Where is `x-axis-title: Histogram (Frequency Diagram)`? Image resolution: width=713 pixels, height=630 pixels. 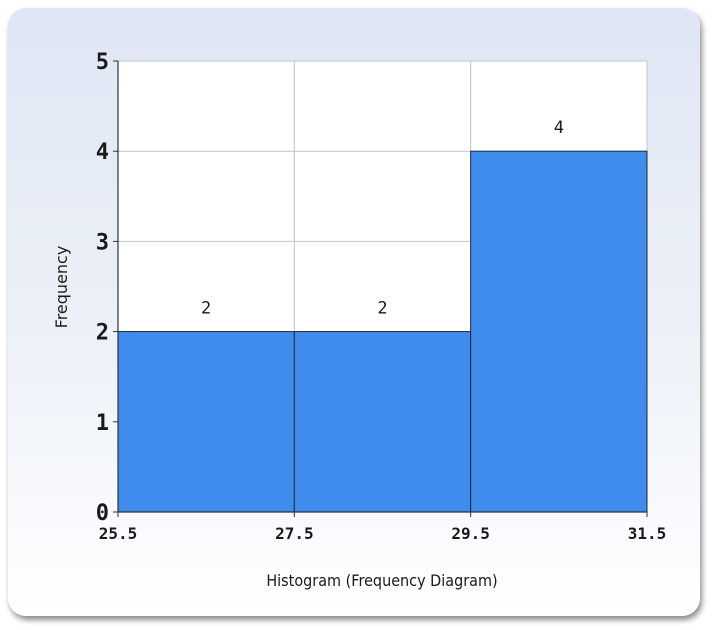 x-axis-title: Histogram (Frequency Diagram) is located at coordinates (381, 580).